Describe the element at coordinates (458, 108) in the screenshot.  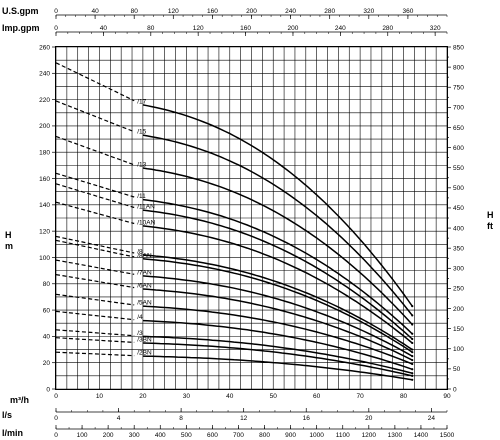
I see `y-right-tick-label: 700` at that location.